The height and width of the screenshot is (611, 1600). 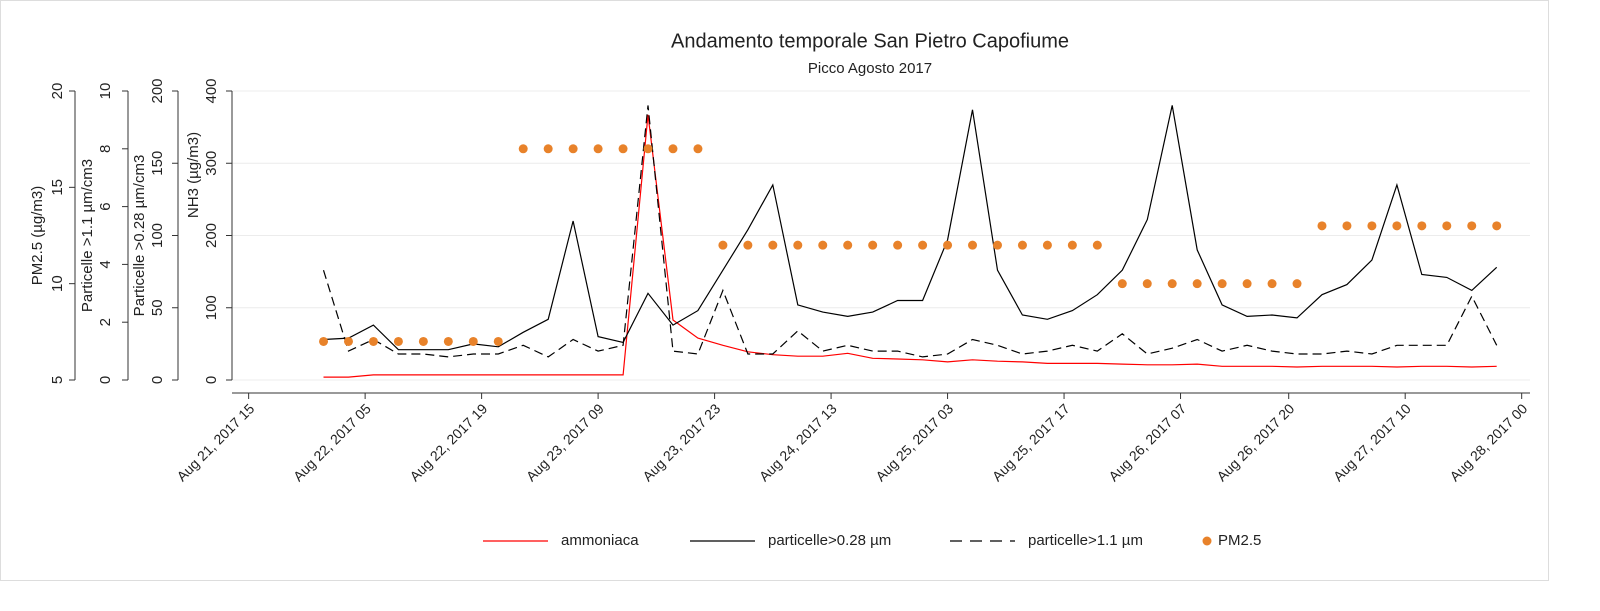 What do you see at coordinates (105, 149) in the screenshot?
I see `y-tick-label: 8` at bounding box center [105, 149].